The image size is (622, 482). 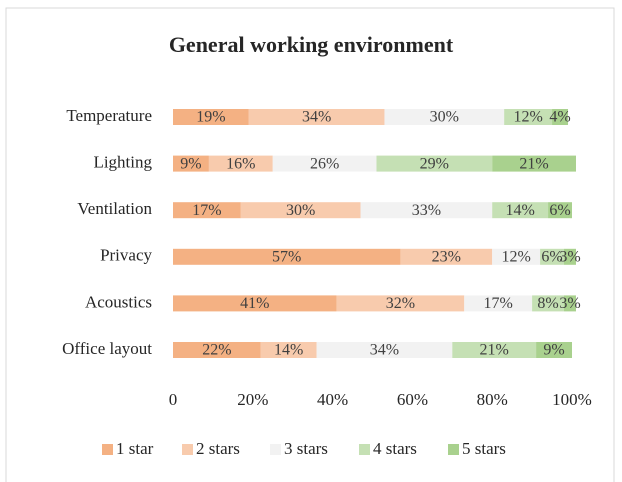 I want to click on value-label: 33%, so click(x=426, y=210).